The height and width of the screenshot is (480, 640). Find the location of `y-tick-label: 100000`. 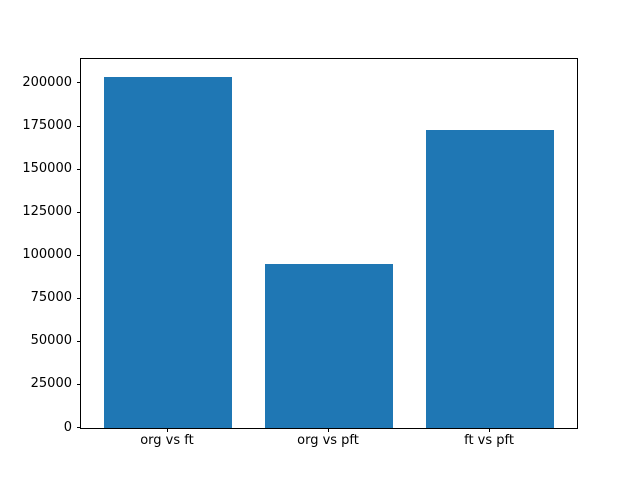

y-tick-label: 100000 is located at coordinates (47, 255).